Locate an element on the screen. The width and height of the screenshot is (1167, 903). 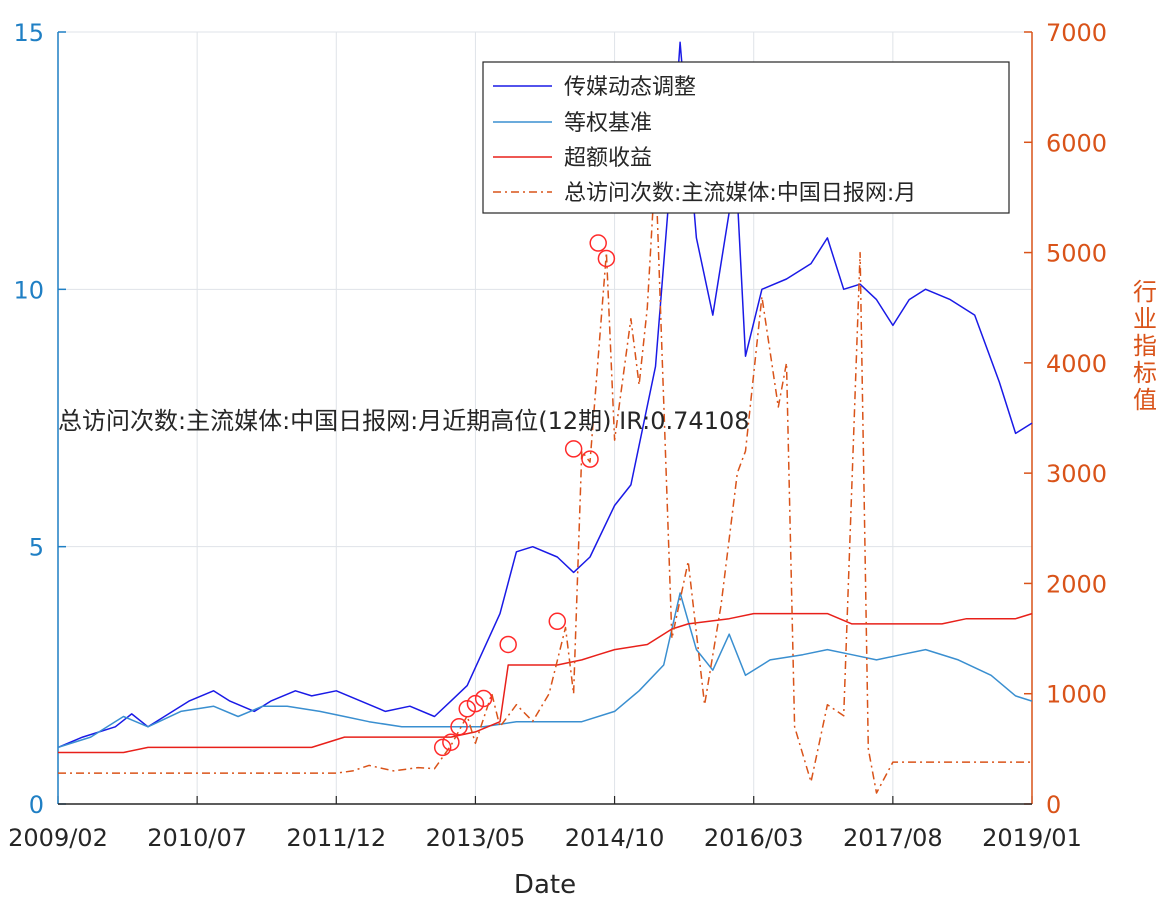
x-axis-label: Date is located at coordinates (545, 885).